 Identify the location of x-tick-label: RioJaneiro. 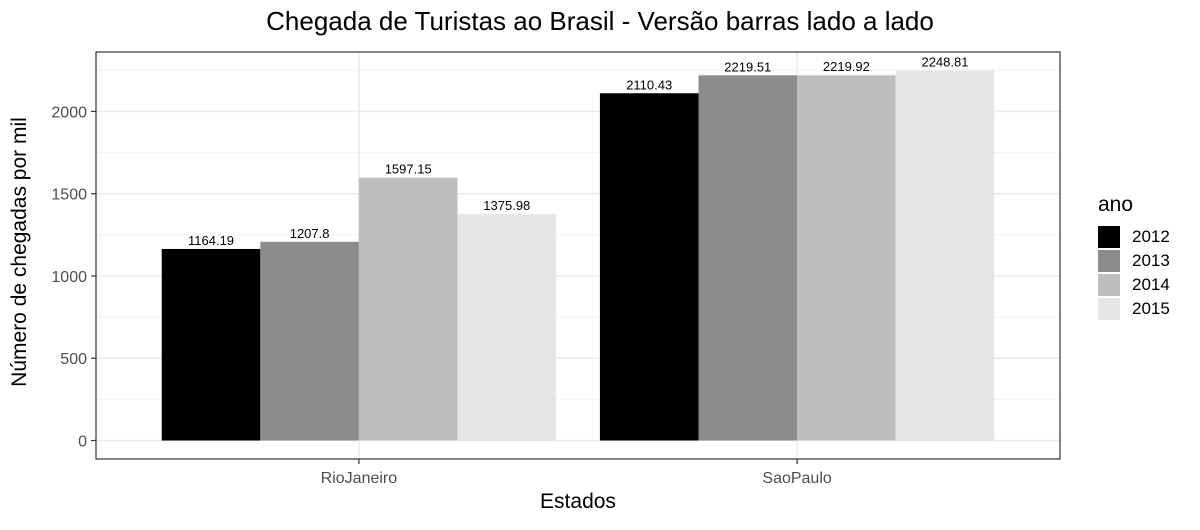
(359, 478).